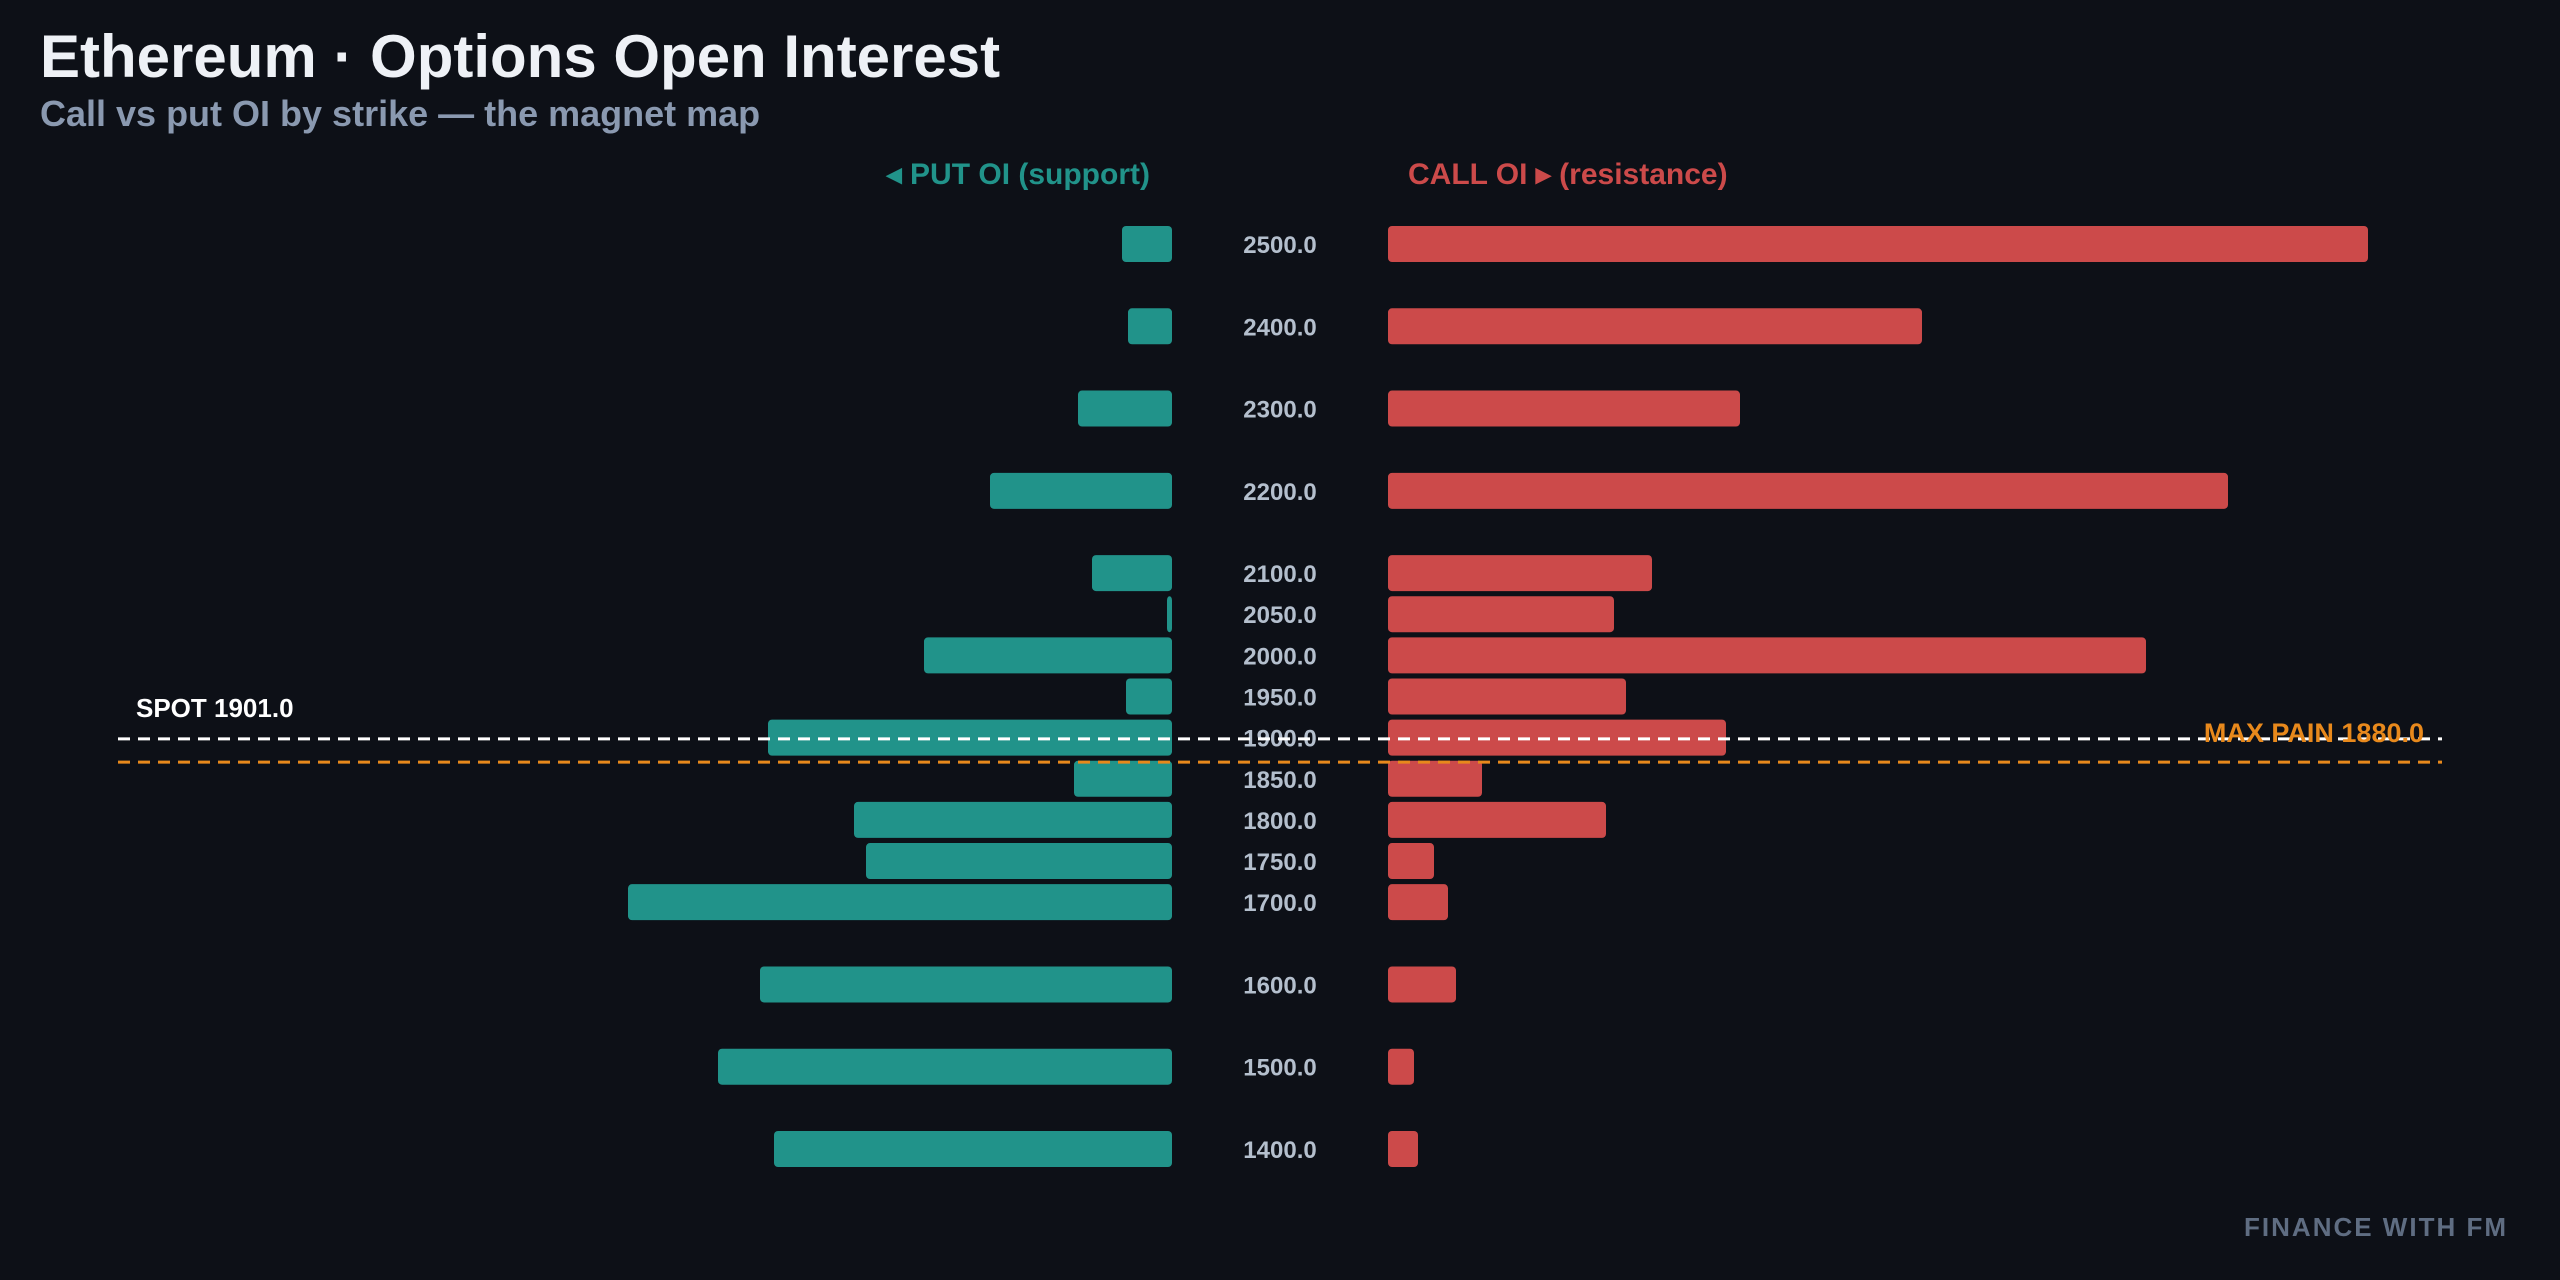 The image size is (2560, 1280). I want to click on put-header: ◂ PUT OI (support), so click(1017, 174).